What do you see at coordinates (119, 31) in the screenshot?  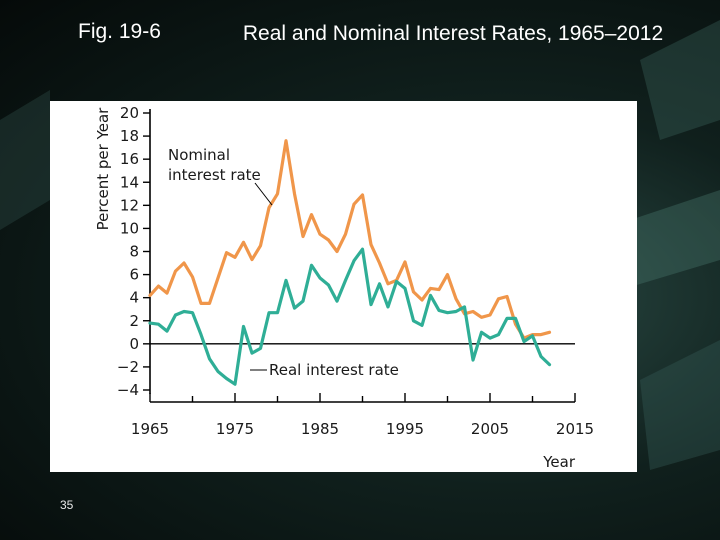 I see `figure-label: Fig. 19-6` at bounding box center [119, 31].